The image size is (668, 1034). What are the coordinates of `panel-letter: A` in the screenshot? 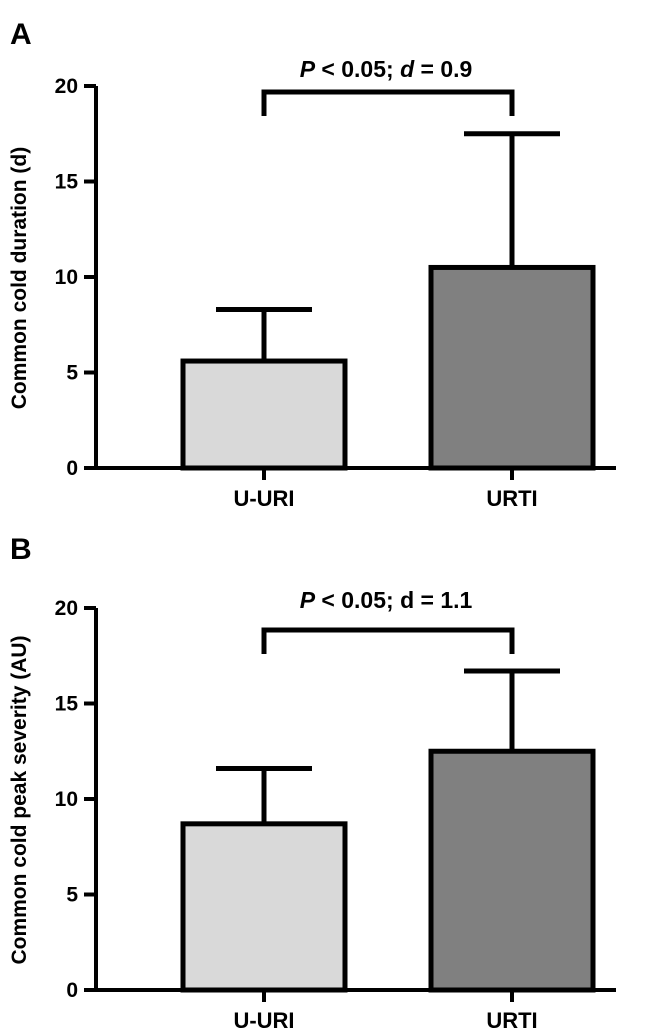 It's located at (21, 34).